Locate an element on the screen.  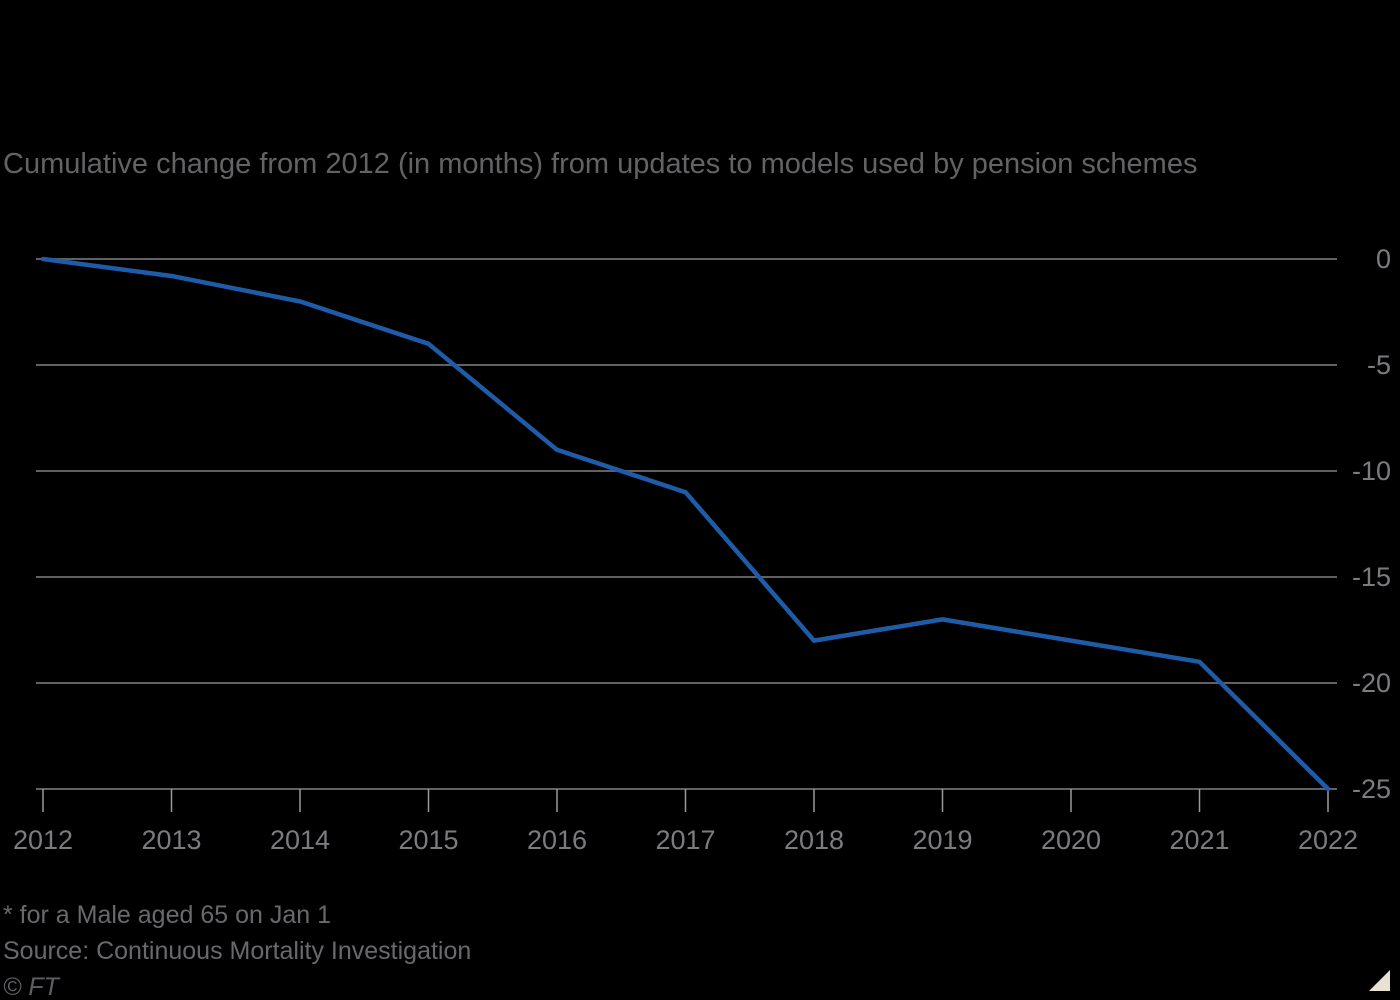
y-axis-label: -15 is located at coordinates (1371, 577).